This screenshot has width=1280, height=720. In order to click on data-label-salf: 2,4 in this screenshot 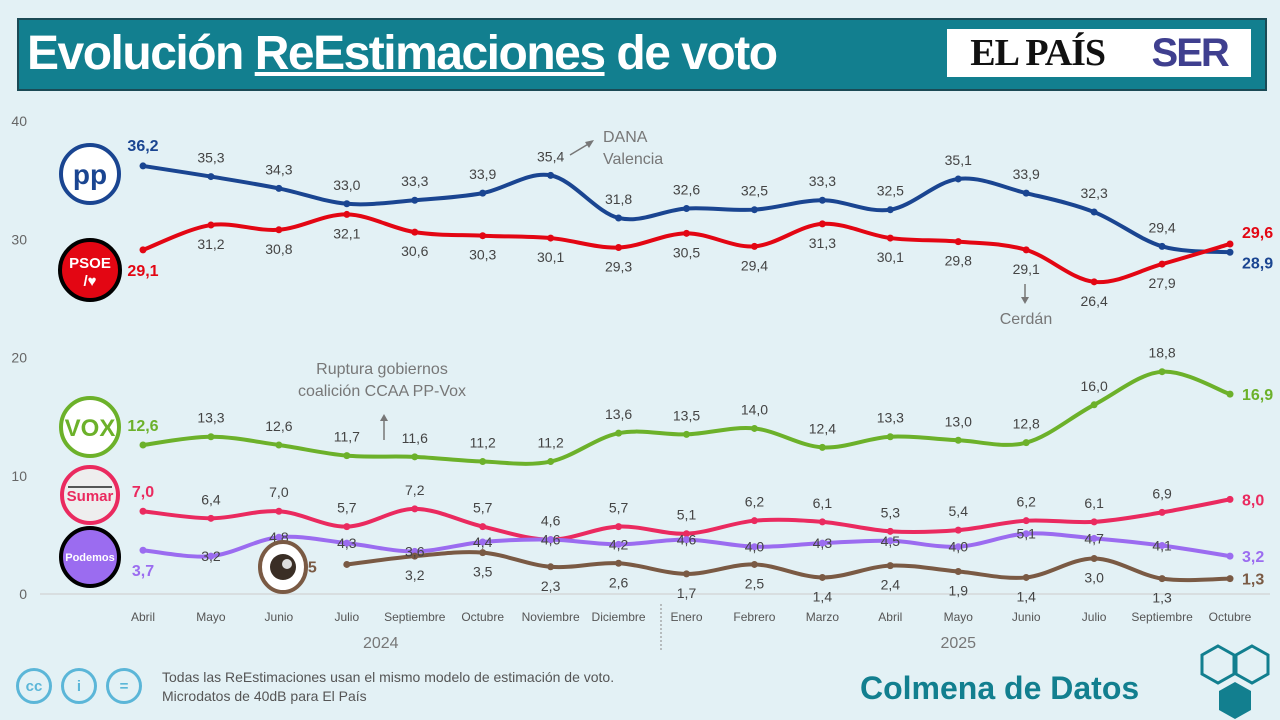, I will do `click(891, 585)`.